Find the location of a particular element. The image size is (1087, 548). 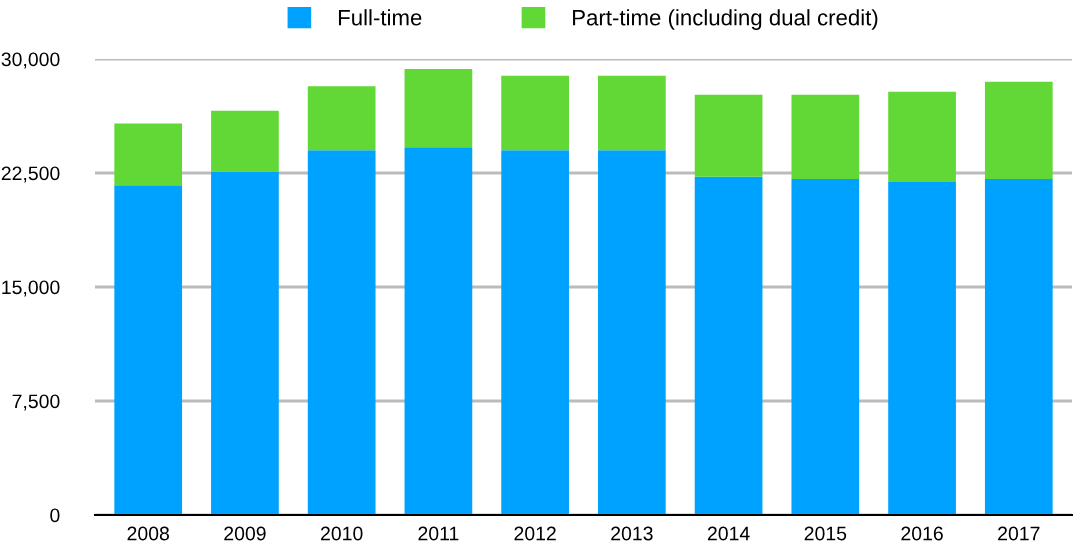

x-tick-label: 2012 is located at coordinates (535, 533).